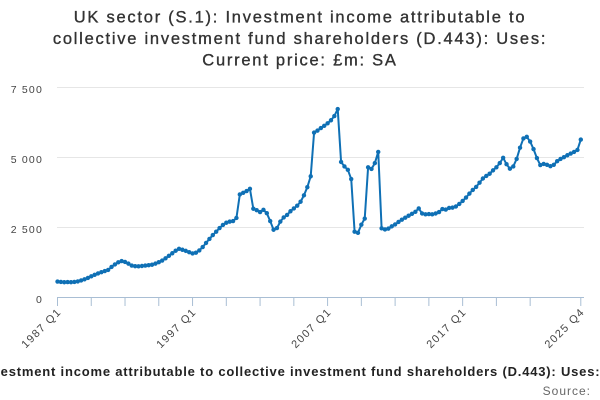  What do you see at coordinates (446, 328) in the screenshot?
I see `svg-text: 2017 Q1` at bounding box center [446, 328].